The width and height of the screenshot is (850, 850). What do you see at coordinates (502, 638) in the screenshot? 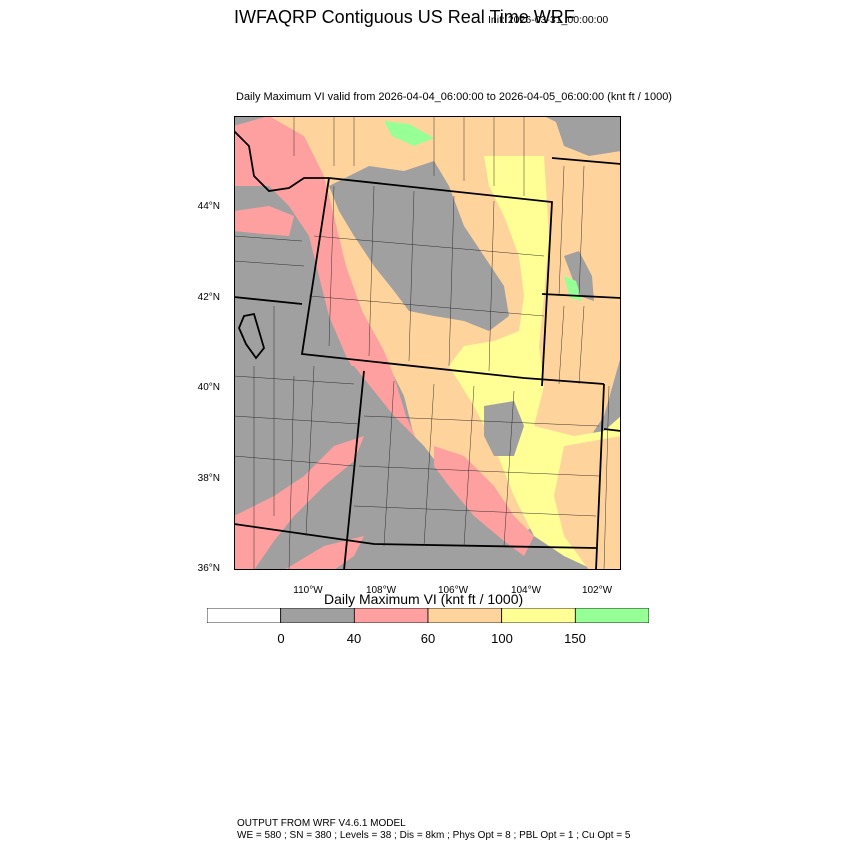
I see `colorbar-label-100: 100` at bounding box center [502, 638].